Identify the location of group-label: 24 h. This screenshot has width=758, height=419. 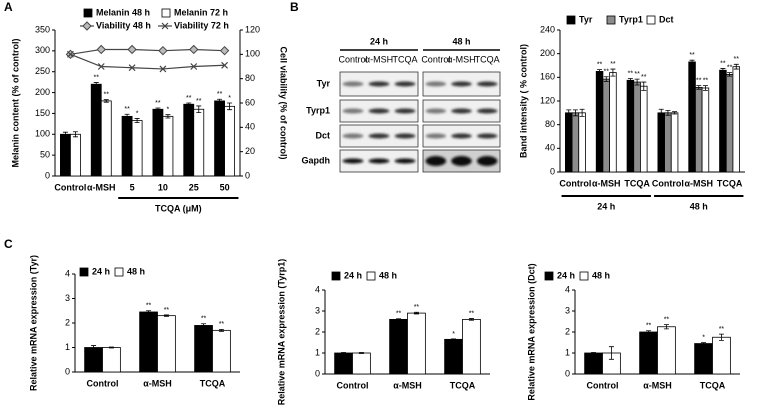
(606, 206).